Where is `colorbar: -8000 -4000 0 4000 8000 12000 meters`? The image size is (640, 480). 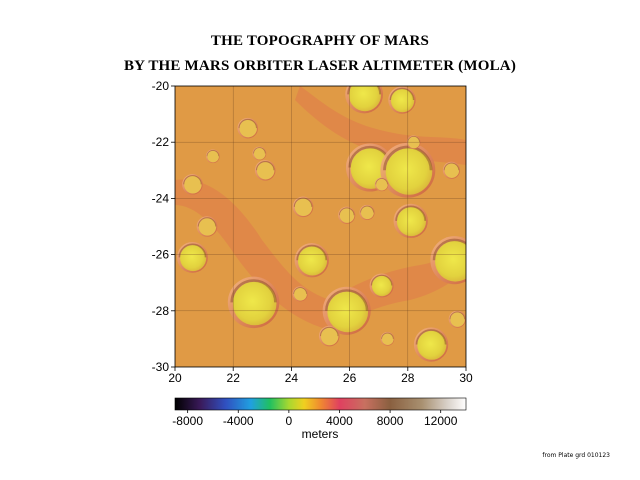 colorbar: -8000 -4000 0 4000 8000 12000 meters is located at coordinates (319, 419).